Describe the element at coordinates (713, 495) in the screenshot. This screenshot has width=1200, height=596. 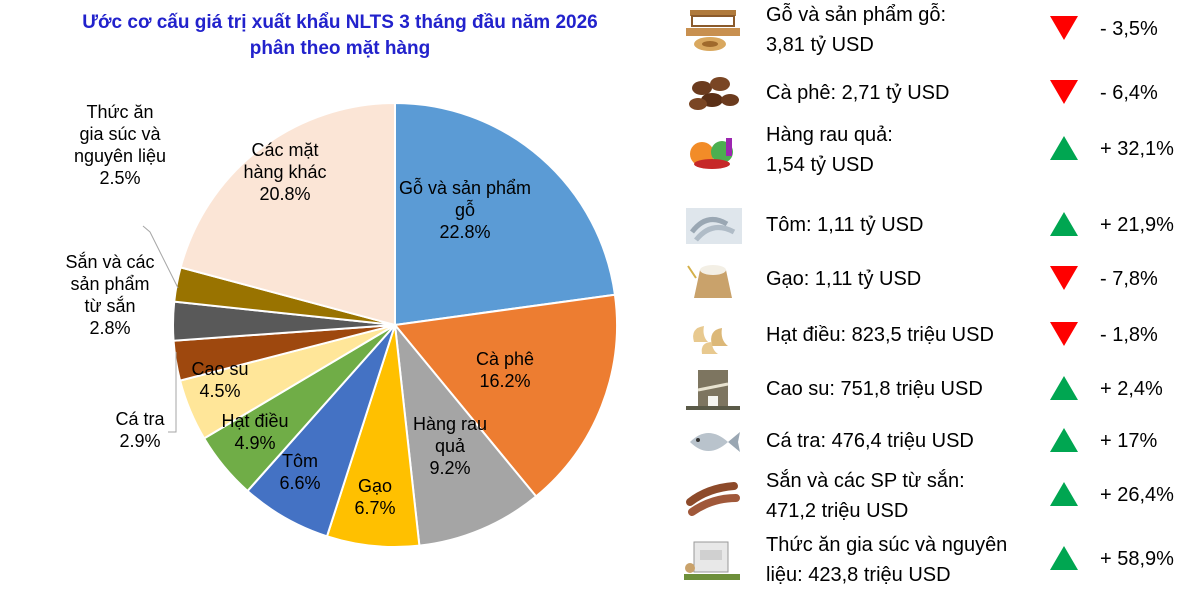
I see `cassava-icon` at that location.